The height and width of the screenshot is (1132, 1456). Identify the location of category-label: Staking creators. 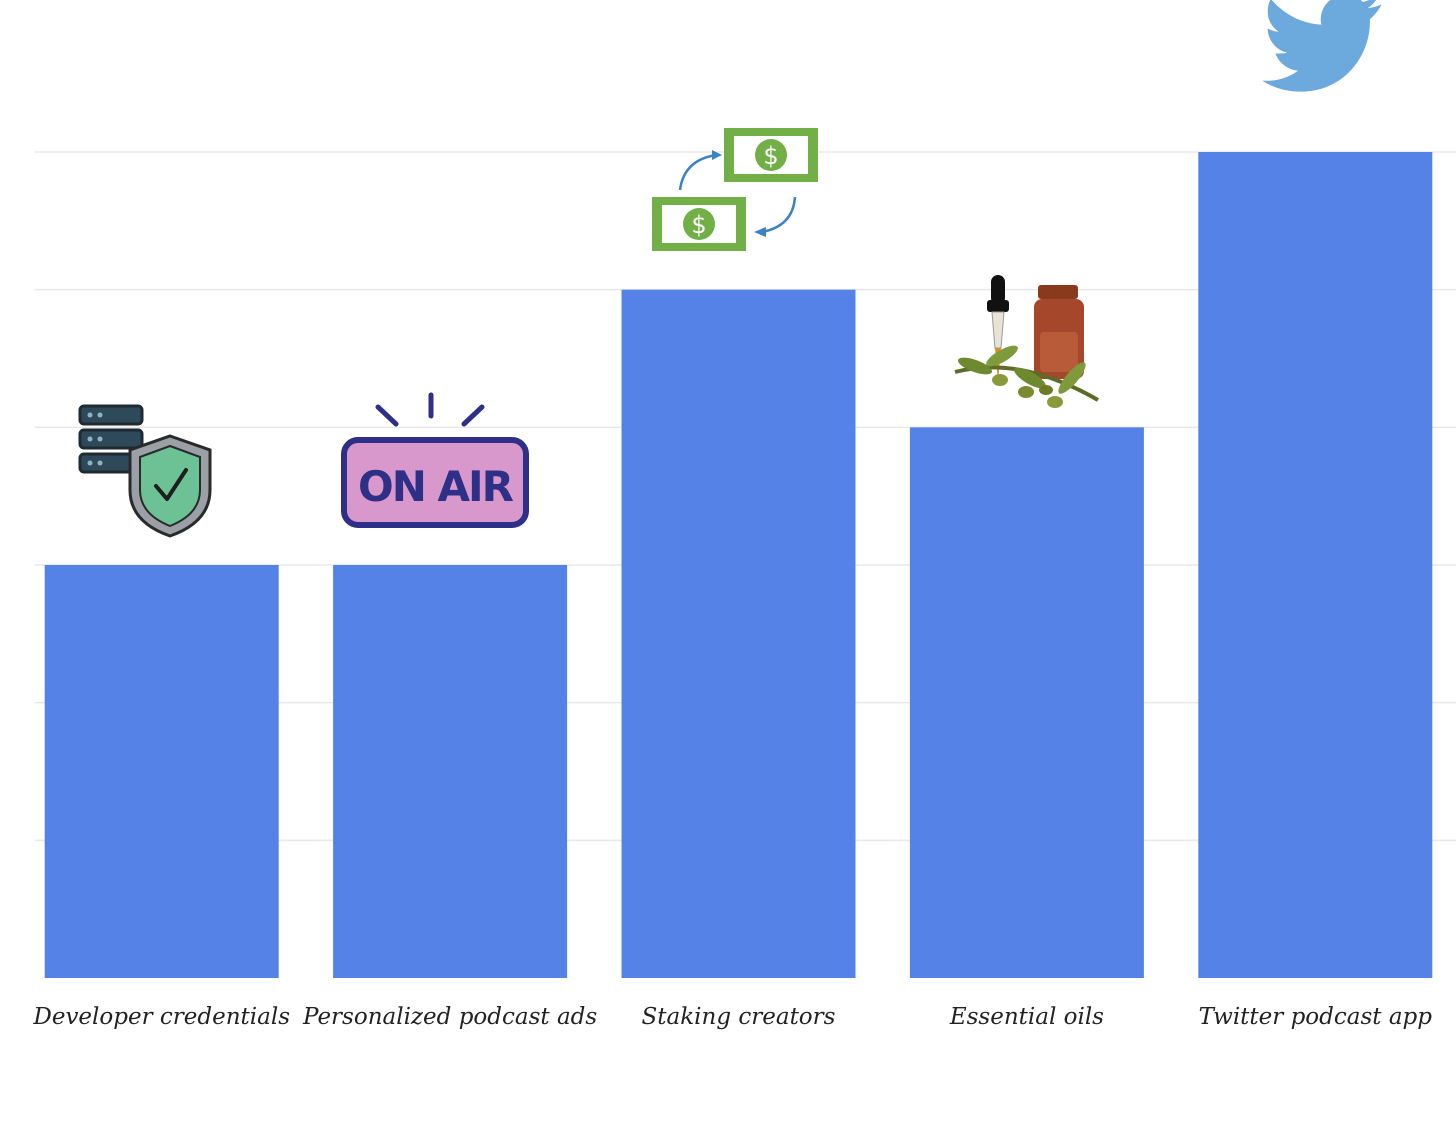
(739, 1017).